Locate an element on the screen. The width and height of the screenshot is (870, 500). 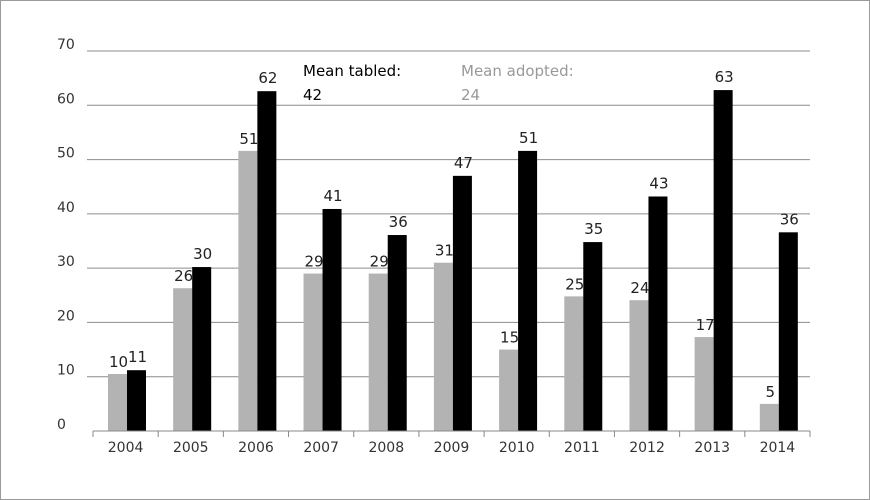
data-label-adopted: 5 is located at coordinates (771, 392).